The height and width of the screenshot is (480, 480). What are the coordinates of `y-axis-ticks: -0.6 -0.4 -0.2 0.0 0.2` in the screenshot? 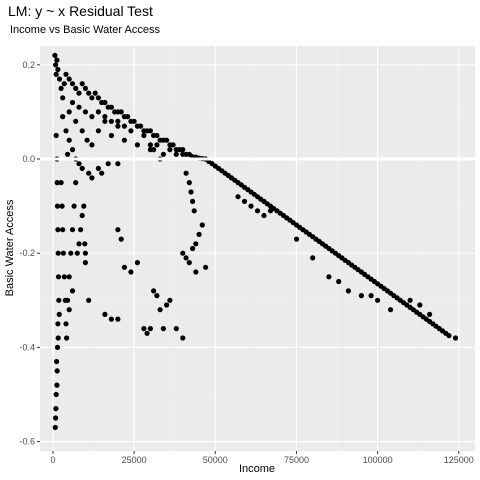 It's located at (29, 253).